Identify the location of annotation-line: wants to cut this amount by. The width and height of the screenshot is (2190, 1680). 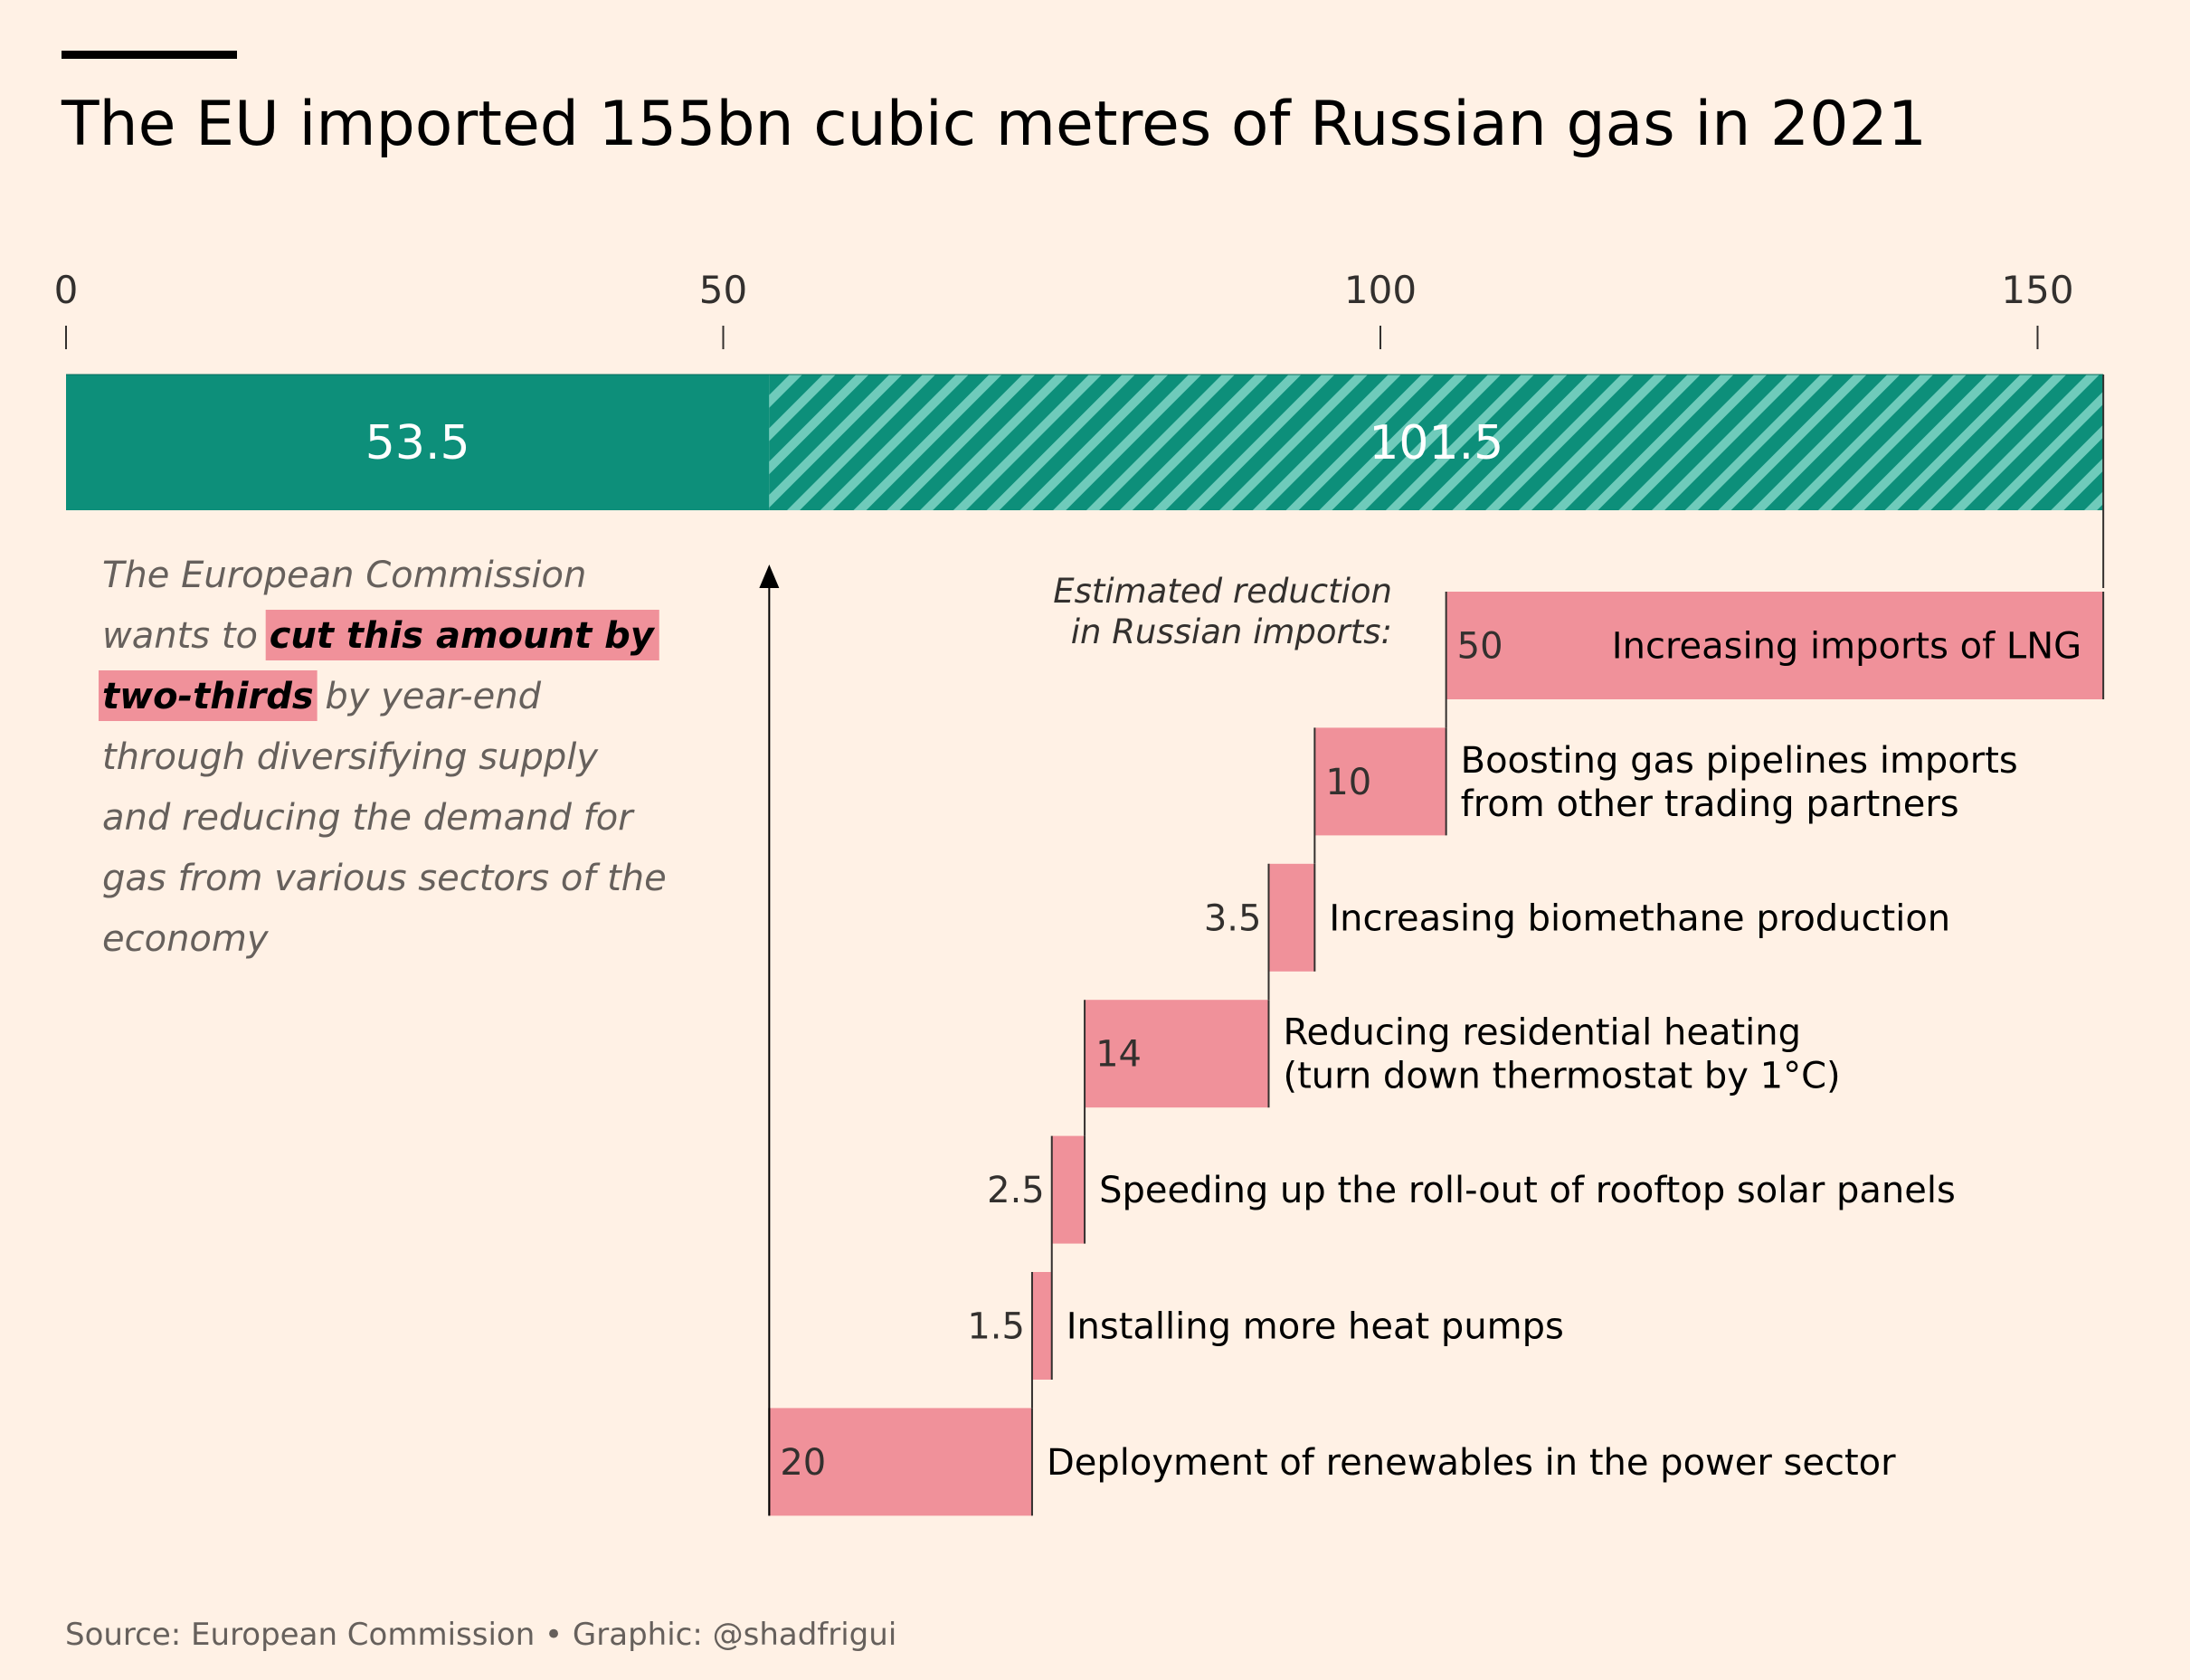
(379, 636).